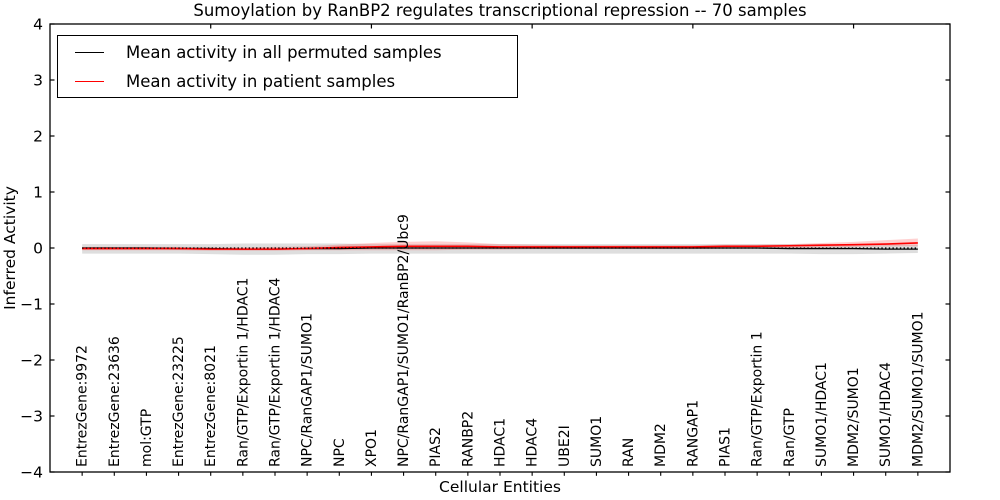 This screenshot has height=500, width=1000. What do you see at coordinates (284, 52) in the screenshot?
I see `legend-label-permuted: Mean activity in all permuted samples` at bounding box center [284, 52].